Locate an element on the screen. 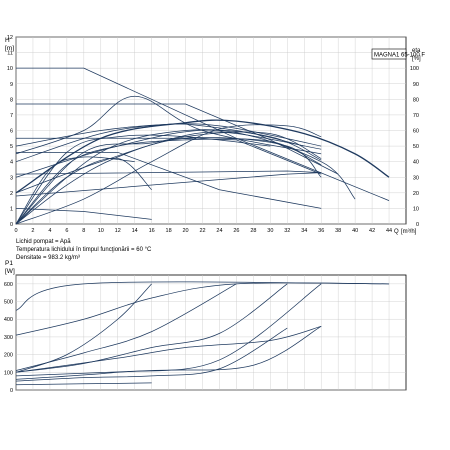 The width and height of the screenshot is (450, 450). y2-tick-label: 80 is located at coordinates (416, 100).